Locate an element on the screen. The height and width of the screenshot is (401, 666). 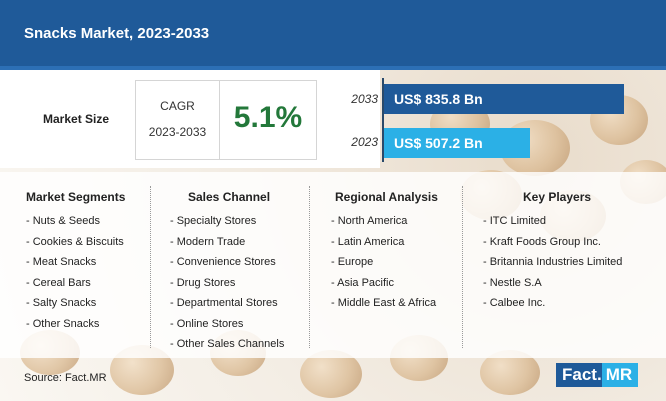
cagr-period: 2023-2033 is located at coordinates (177, 132).